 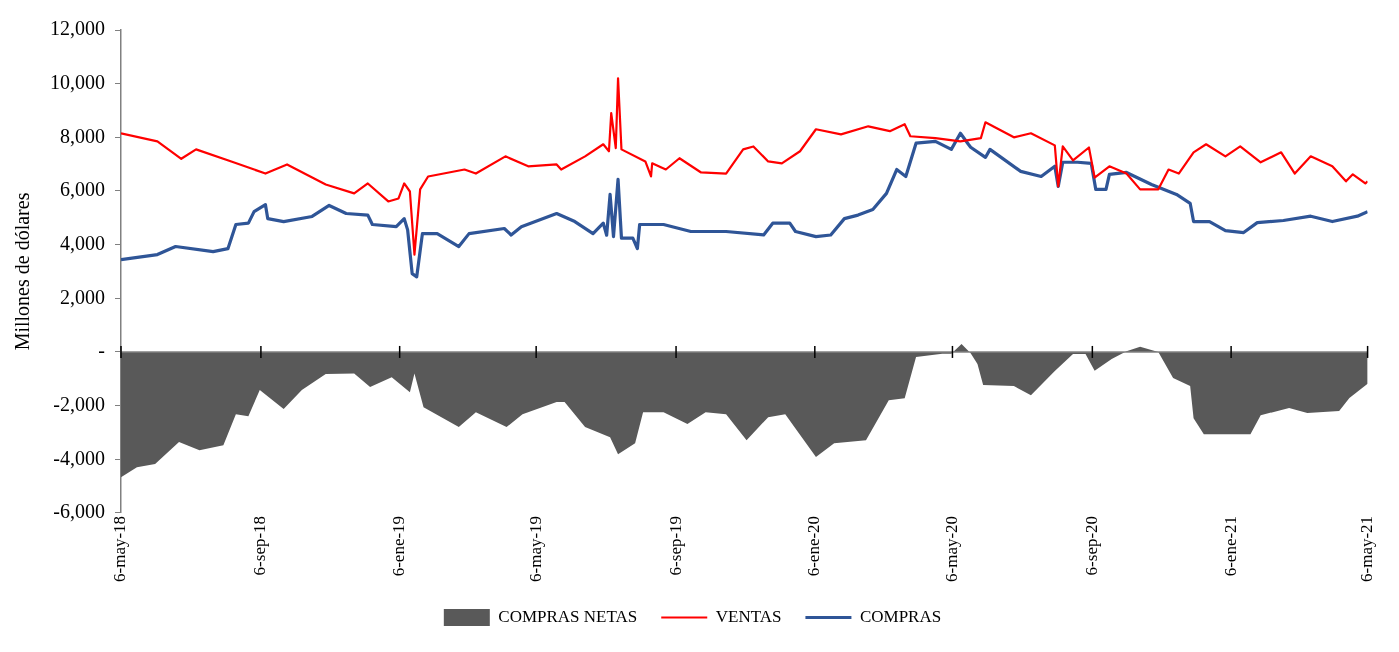 I want to click on x-tick-label: 6-ene-21, so click(x=1230, y=546).